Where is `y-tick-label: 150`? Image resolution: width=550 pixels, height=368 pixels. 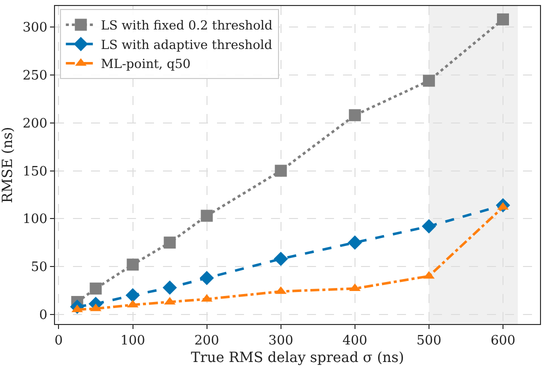
y-tick-label: 150 is located at coordinates (35, 172).